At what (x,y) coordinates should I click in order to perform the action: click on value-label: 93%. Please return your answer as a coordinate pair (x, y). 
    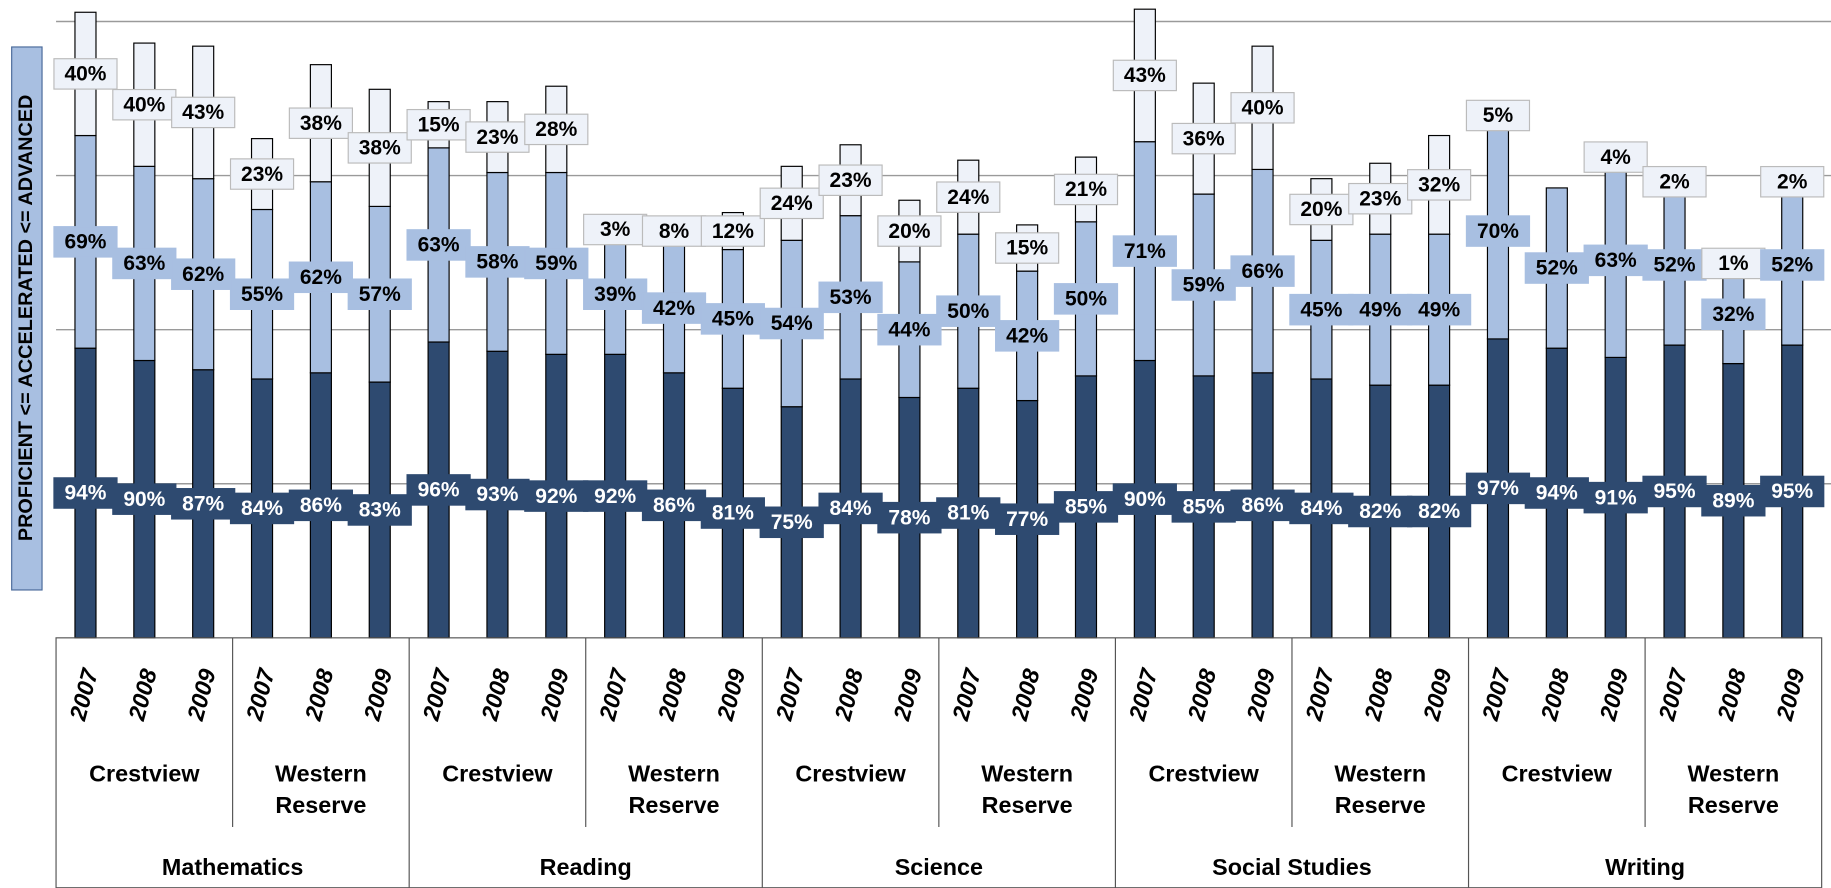
    Looking at the image, I should click on (497, 494).